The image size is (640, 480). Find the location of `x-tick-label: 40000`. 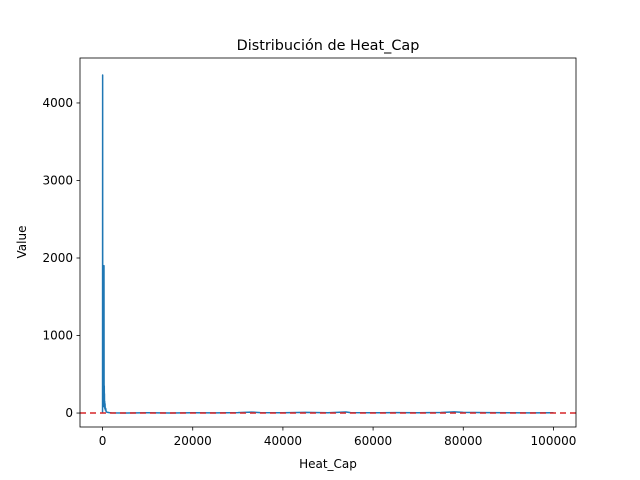

x-tick-label: 40000 is located at coordinates (283, 441).